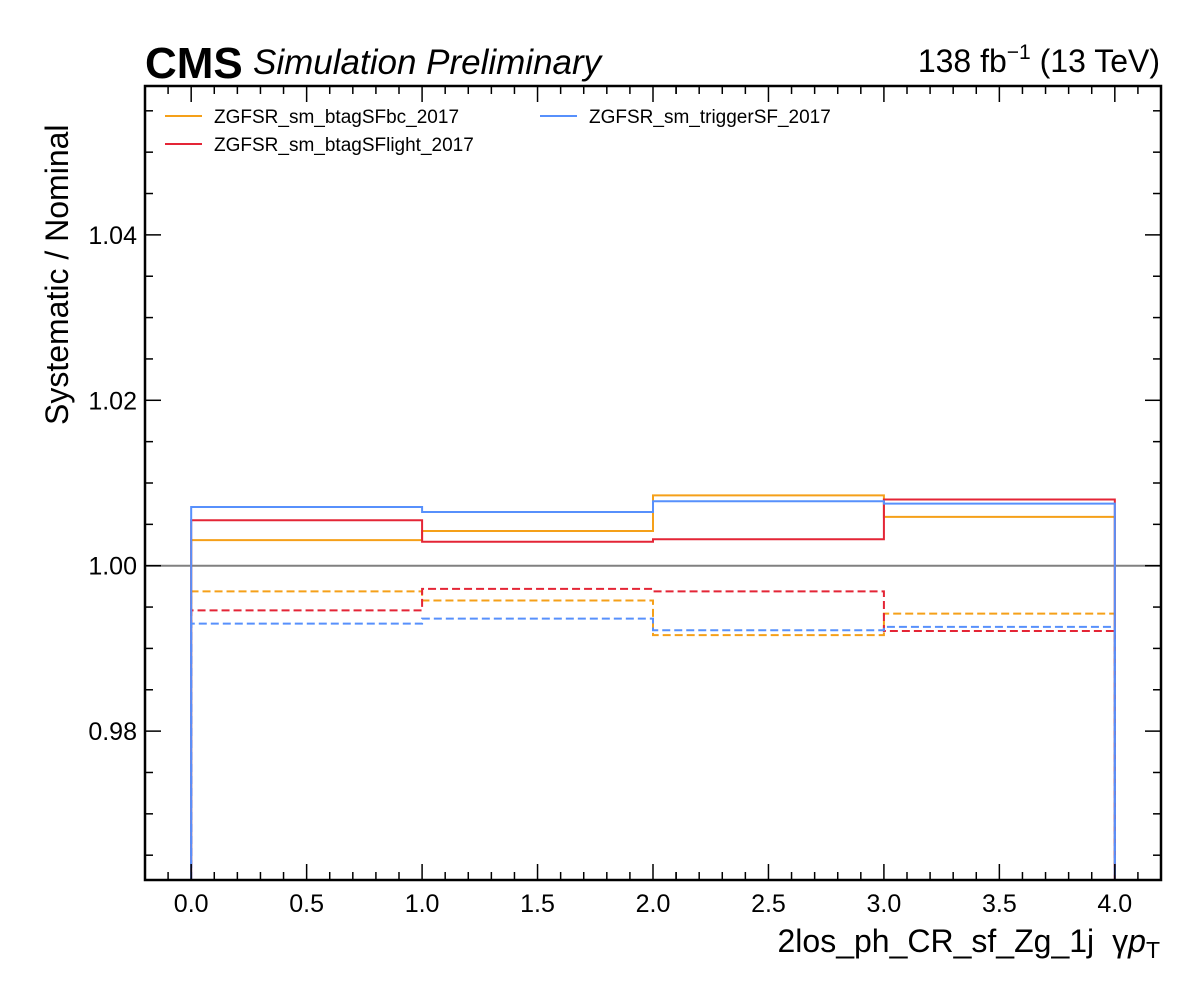 The width and height of the screenshot is (1200, 1000). What do you see at coordinates (1153, 950) in the screenshot?
I see `x-axis-variable-subscript: T` at bounding box center [1153, 950].